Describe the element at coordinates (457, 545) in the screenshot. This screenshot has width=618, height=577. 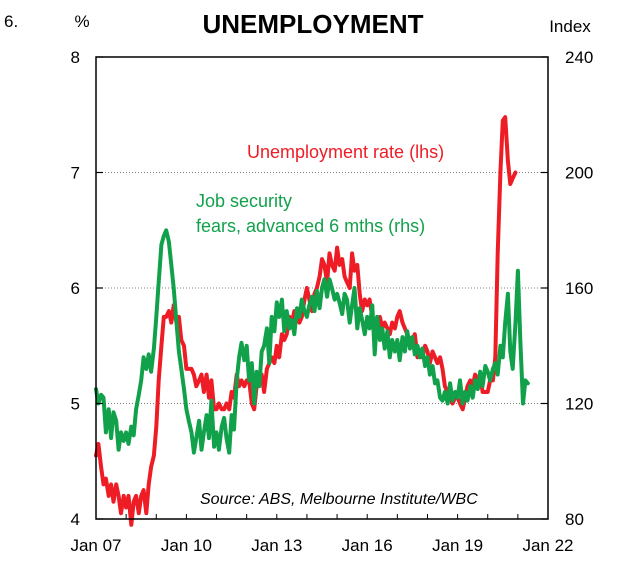
I see `x-tick-label: Jan 19` at that location.